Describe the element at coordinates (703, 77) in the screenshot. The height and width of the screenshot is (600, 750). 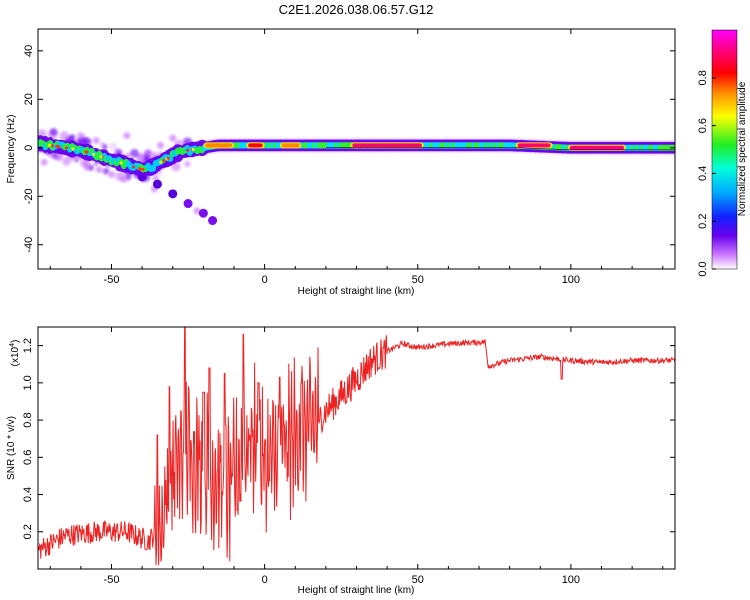
I see `colorbar-tick-label: 0.8` at that location.